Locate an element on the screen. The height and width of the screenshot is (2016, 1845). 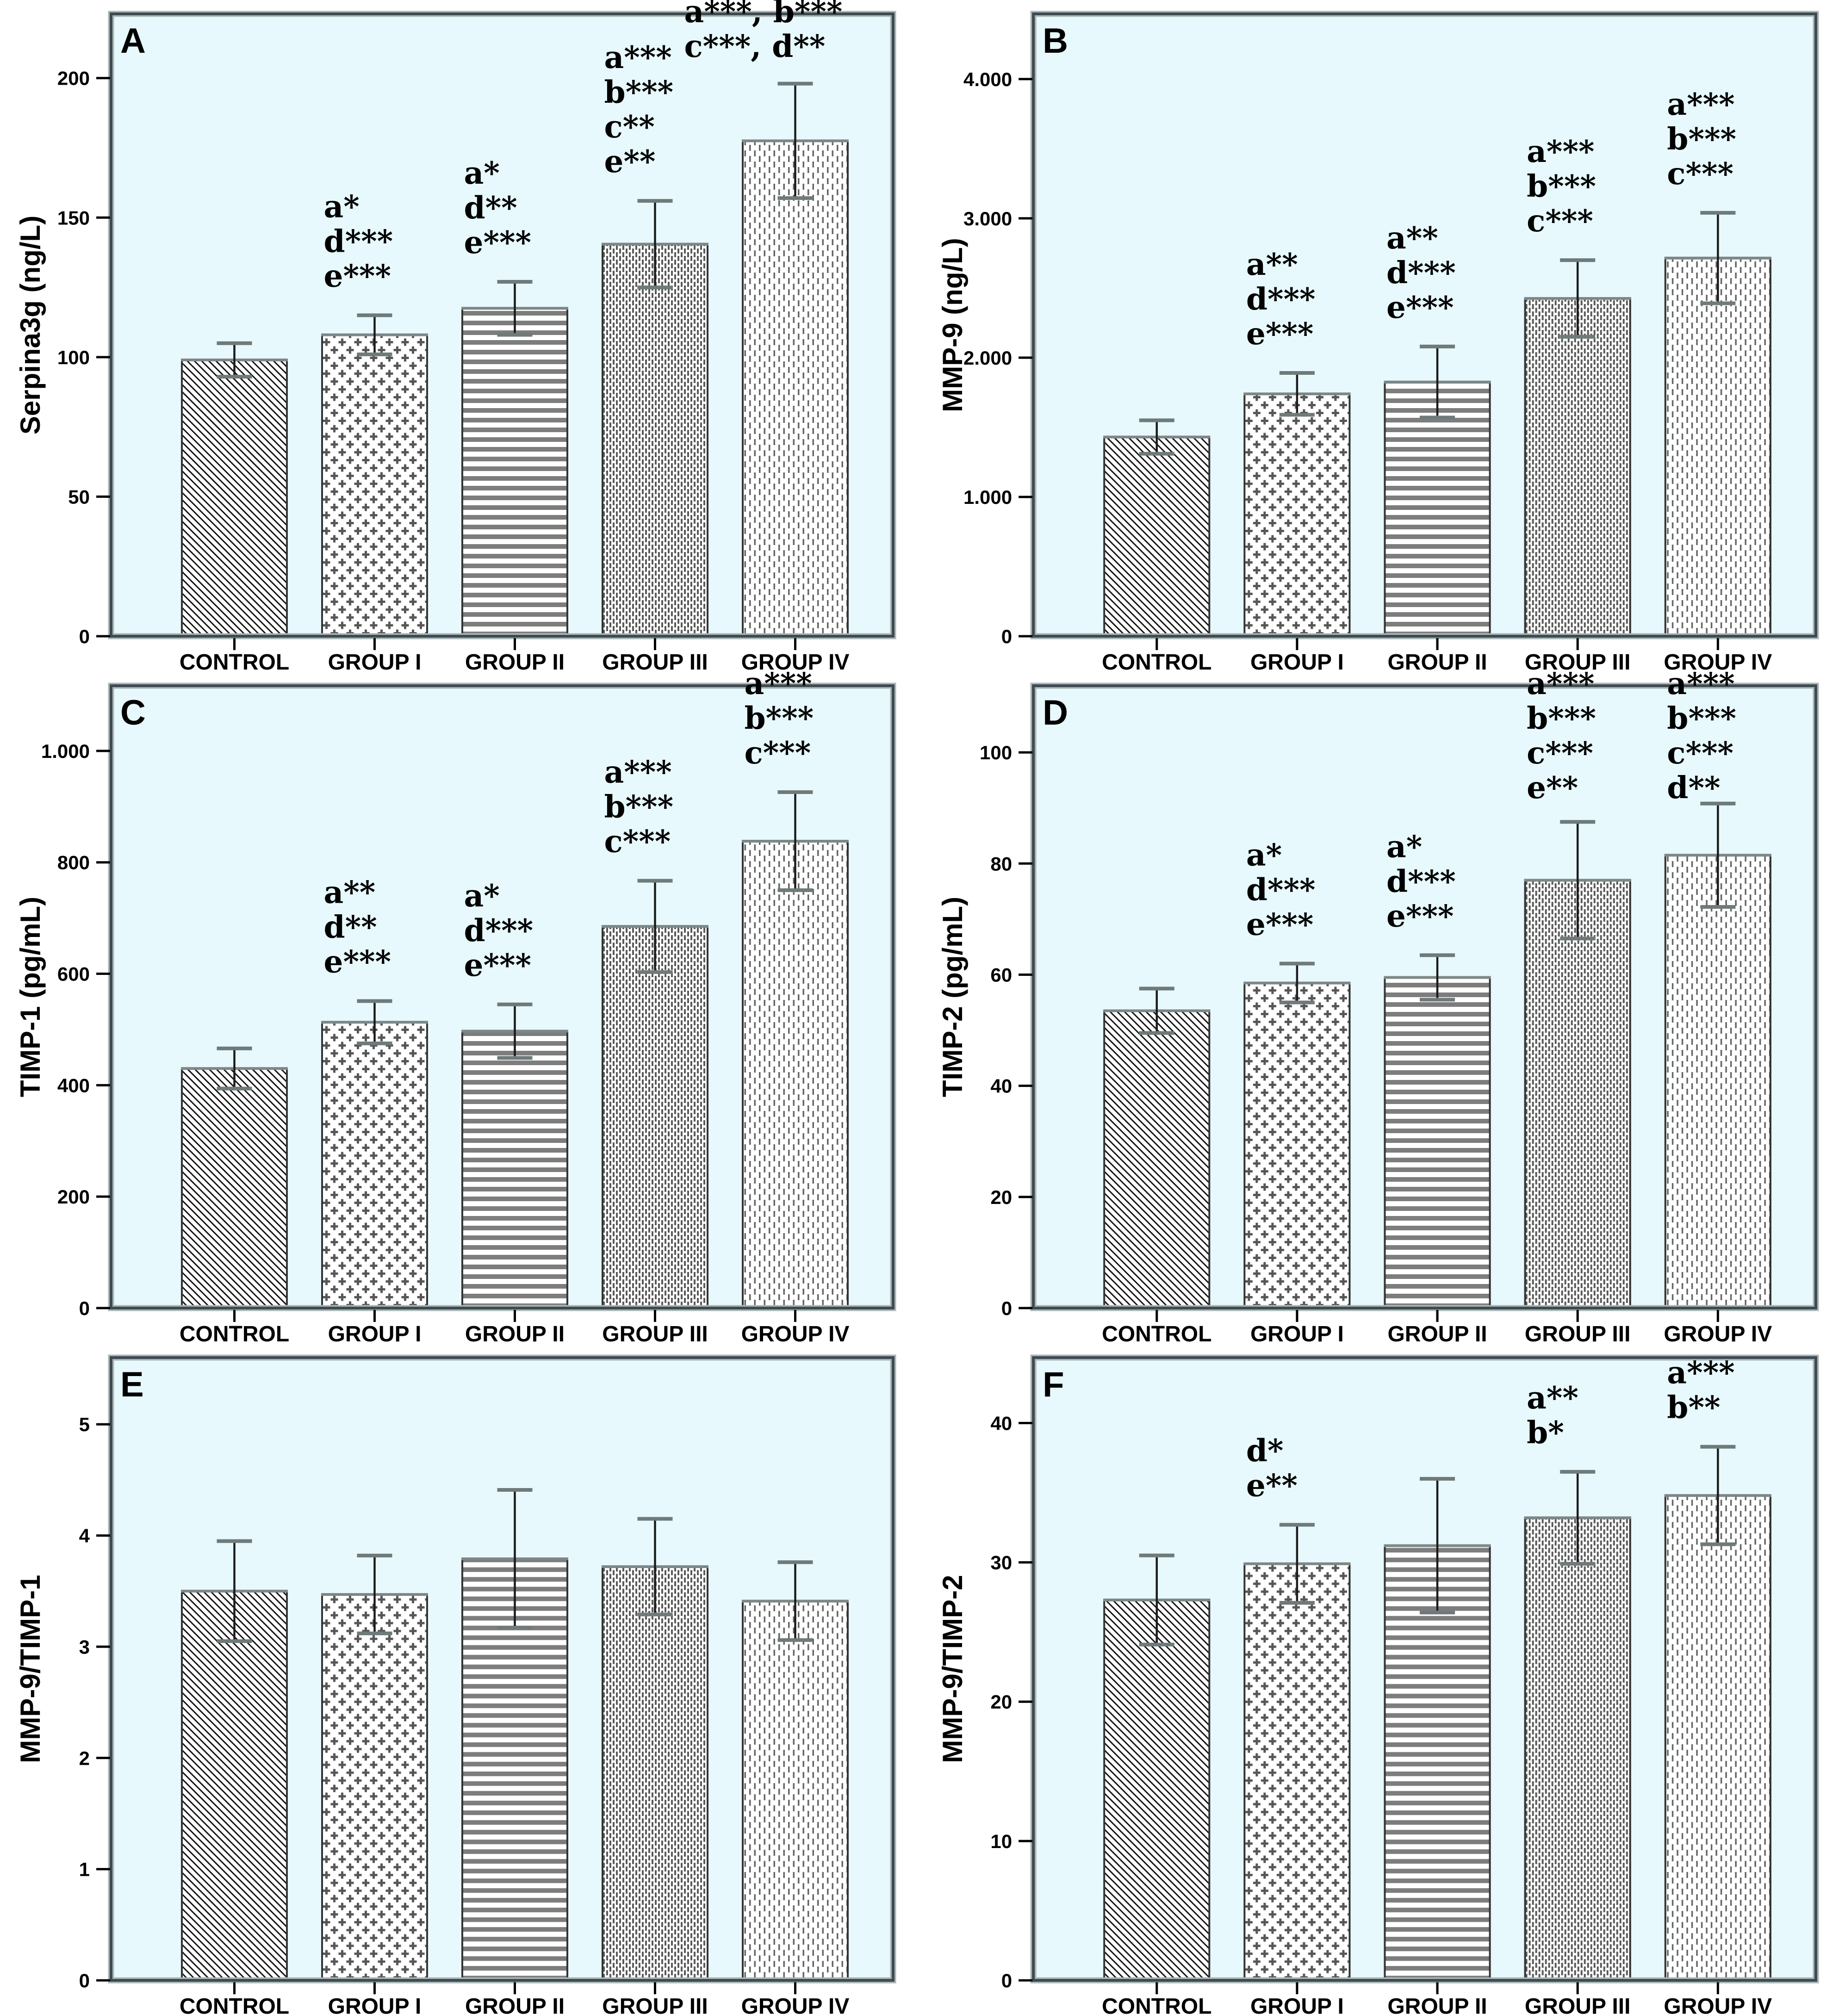
y-tick-label: 2.000 is located at coordinates (987, 358).